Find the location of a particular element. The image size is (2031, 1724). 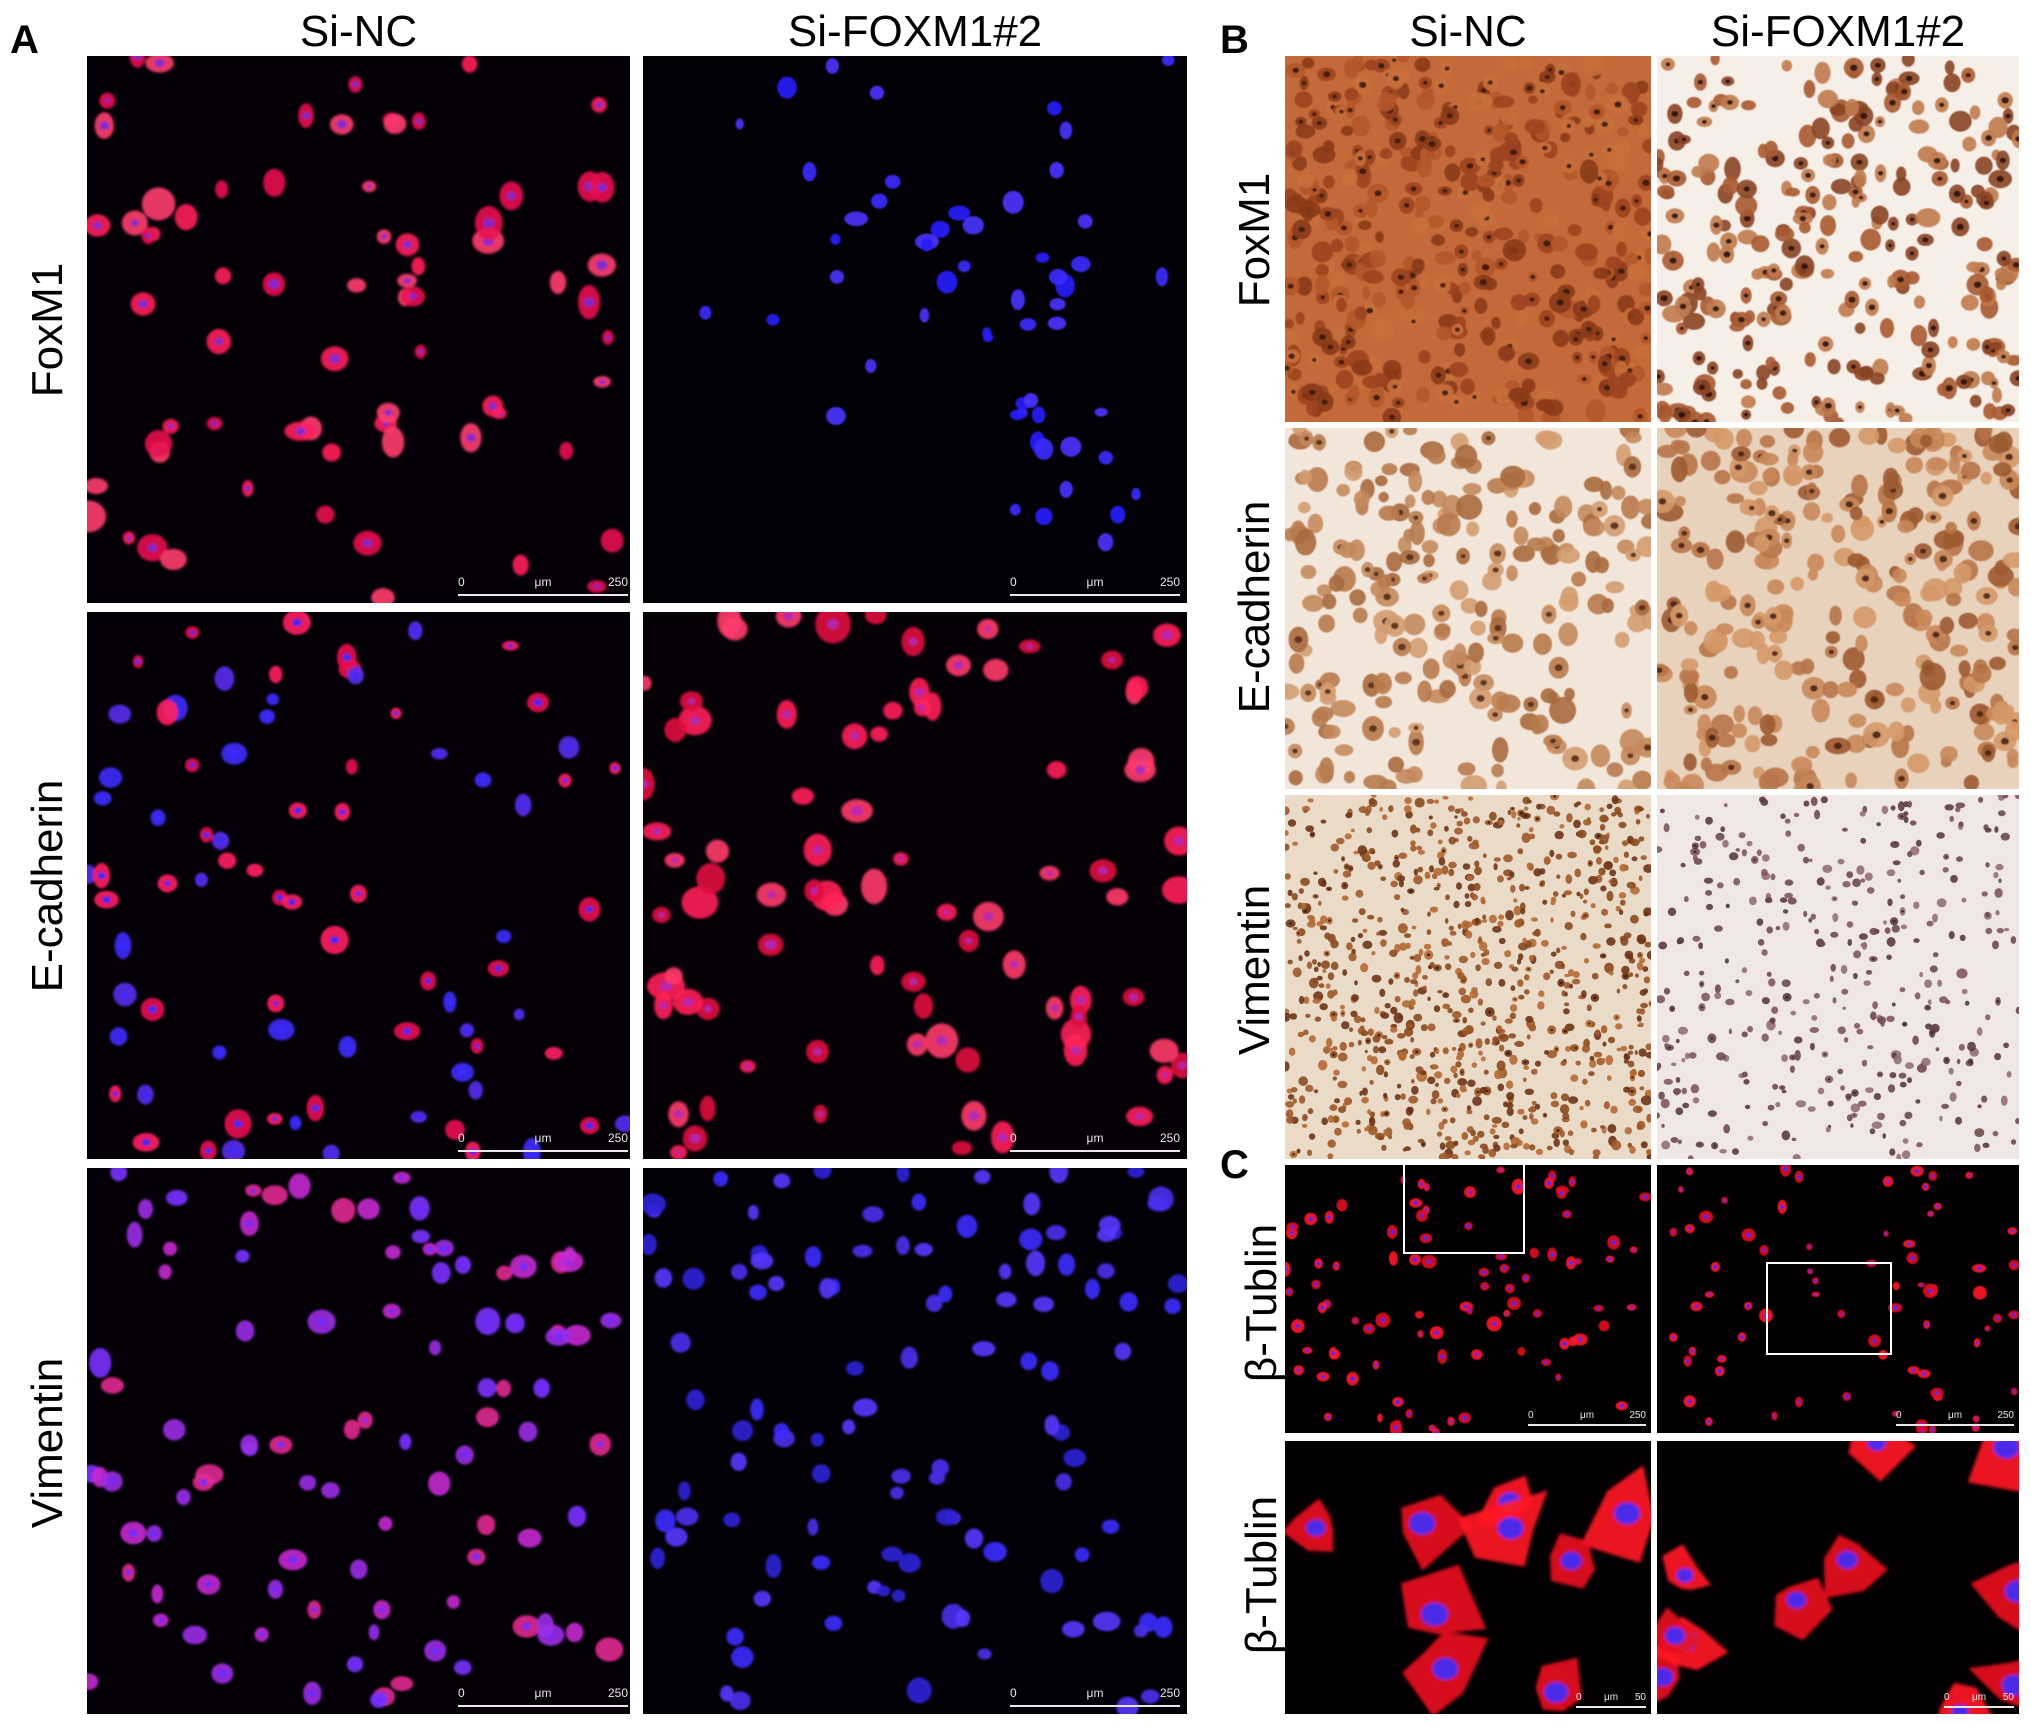

scale-bar-a2-right: 0 μm 250 is located at coordinates (1095, 1143).